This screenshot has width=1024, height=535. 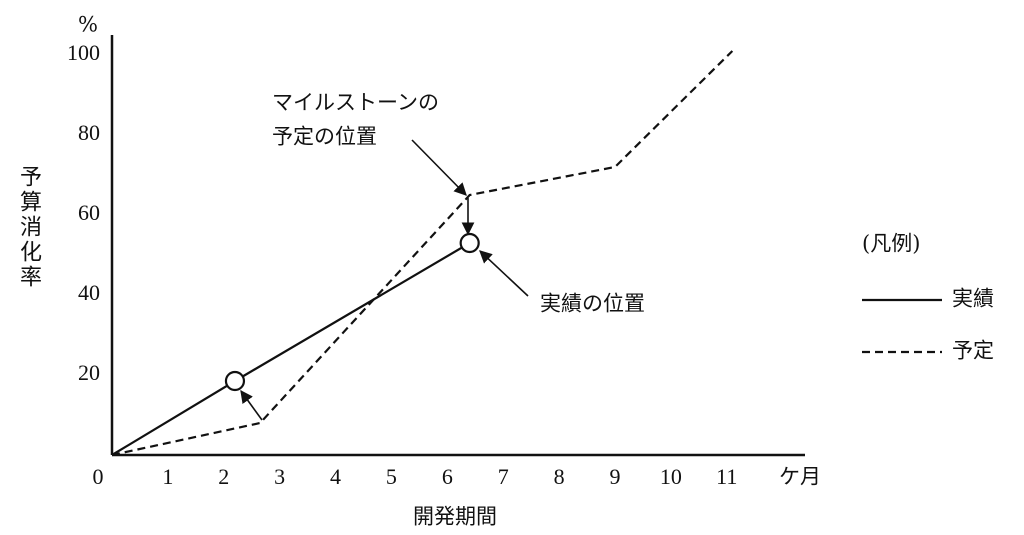 I want to click on y-tick-label: 100, so click(x=83, y=52).